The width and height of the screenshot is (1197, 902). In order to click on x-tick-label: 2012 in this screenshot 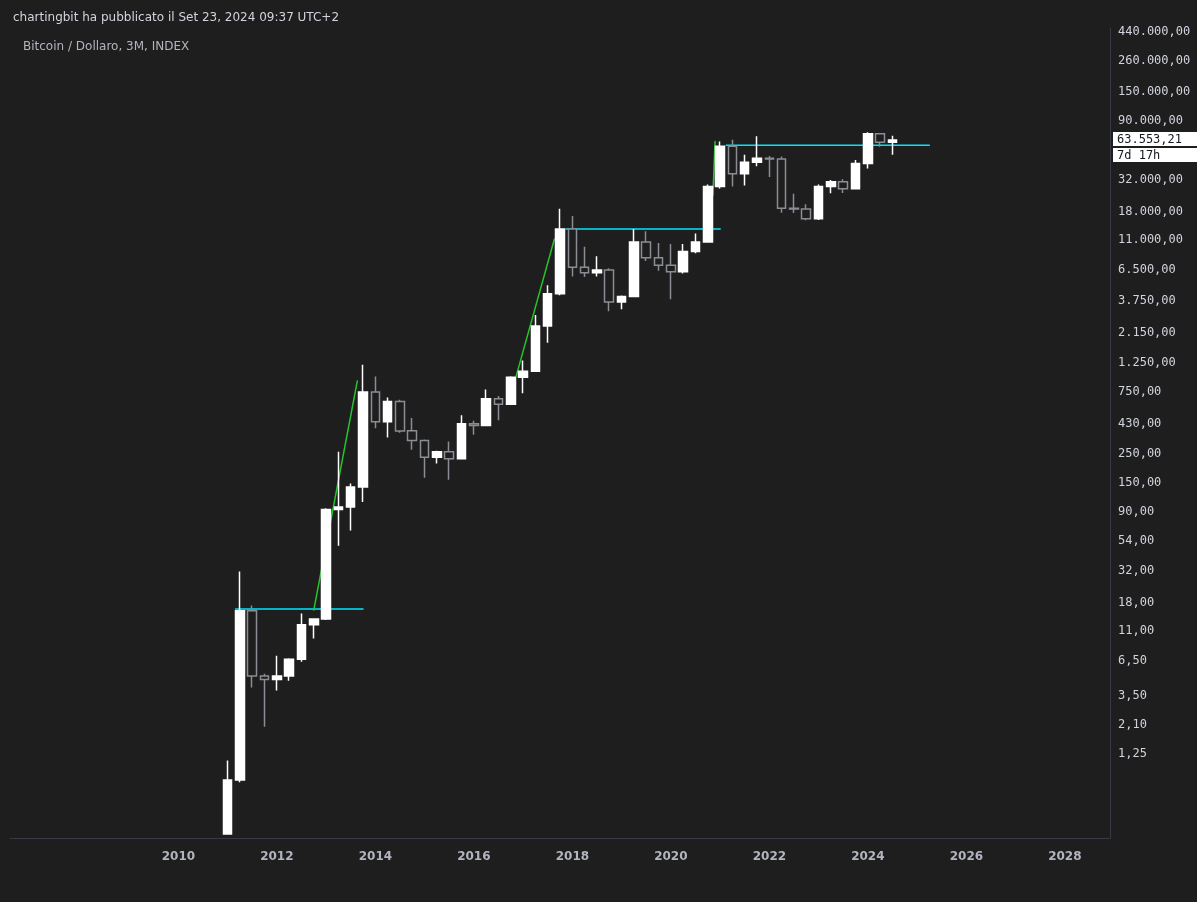, I will do `click(277, 856)`.